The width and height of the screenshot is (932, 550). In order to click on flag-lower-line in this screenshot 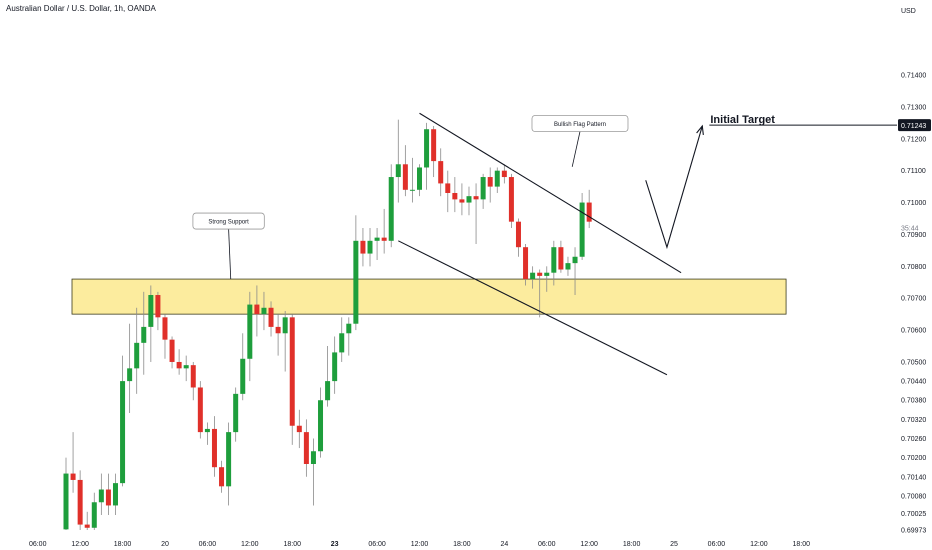, I will do `click(533, 308)`.